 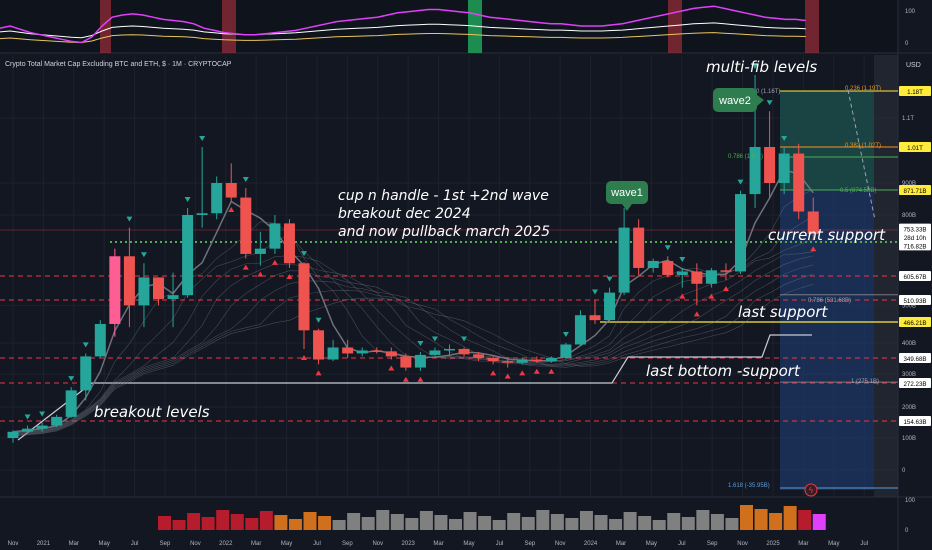 I want to click on price-tag-text: 605.67B, so click(x=914, y=277).